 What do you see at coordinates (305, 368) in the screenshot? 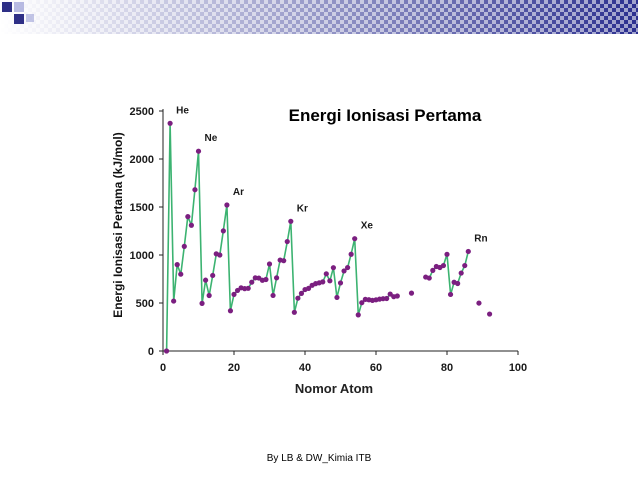
I see `x-tick-label: 40` at bounding box center [305, 368].